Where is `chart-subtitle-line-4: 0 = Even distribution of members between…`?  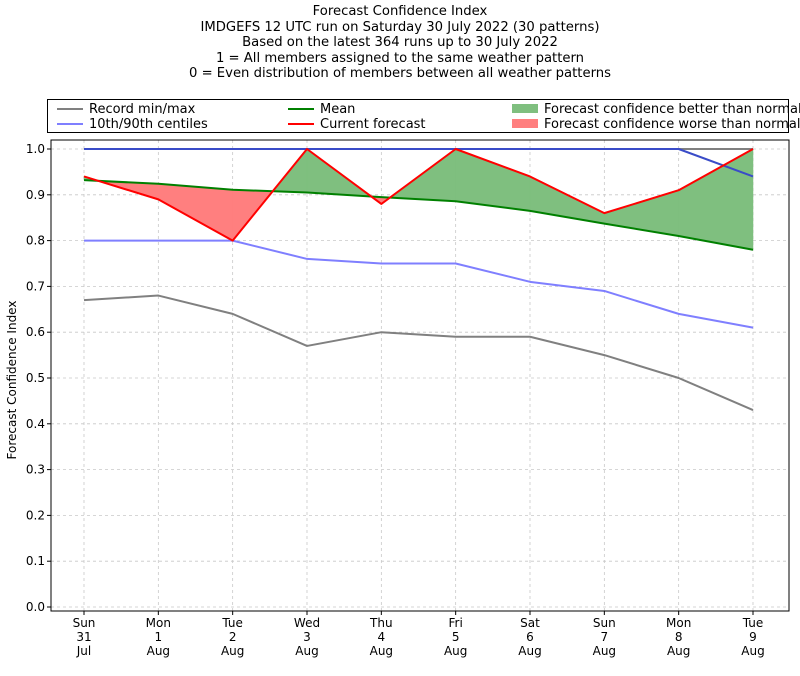 chart-subtitle-line-4: 0 = Even distribution of members between… is located at coordinates (400, 74).